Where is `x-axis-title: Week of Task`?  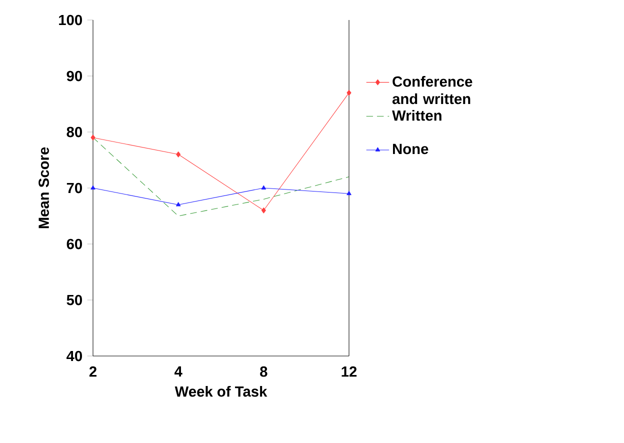 x-axis-title: Week of Task is located at coordinates (221, 391).